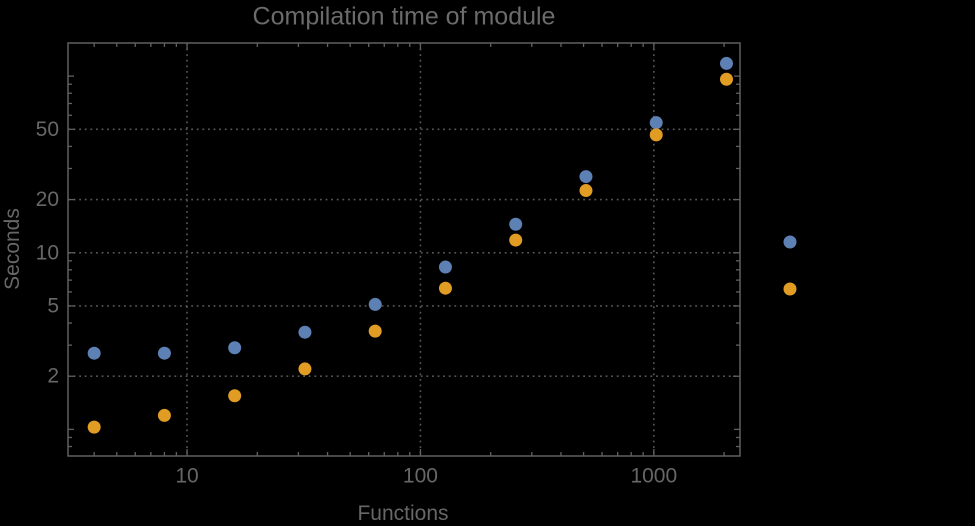  What do you see at coordinates (12, 249) in the screenshot?
I see `y-axis-label: Seconds` at bounding box center [12, 249].